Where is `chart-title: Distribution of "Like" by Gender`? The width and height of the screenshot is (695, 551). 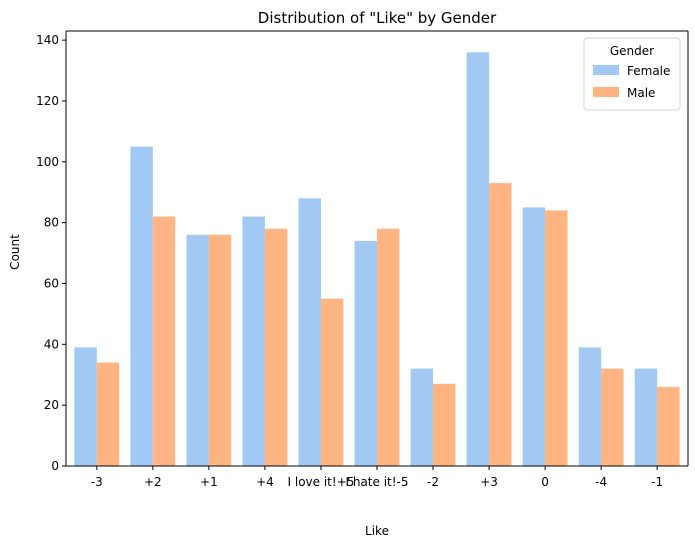 chart-title: Distribution of "Like" by Gender is located at coordinates (377, 18).